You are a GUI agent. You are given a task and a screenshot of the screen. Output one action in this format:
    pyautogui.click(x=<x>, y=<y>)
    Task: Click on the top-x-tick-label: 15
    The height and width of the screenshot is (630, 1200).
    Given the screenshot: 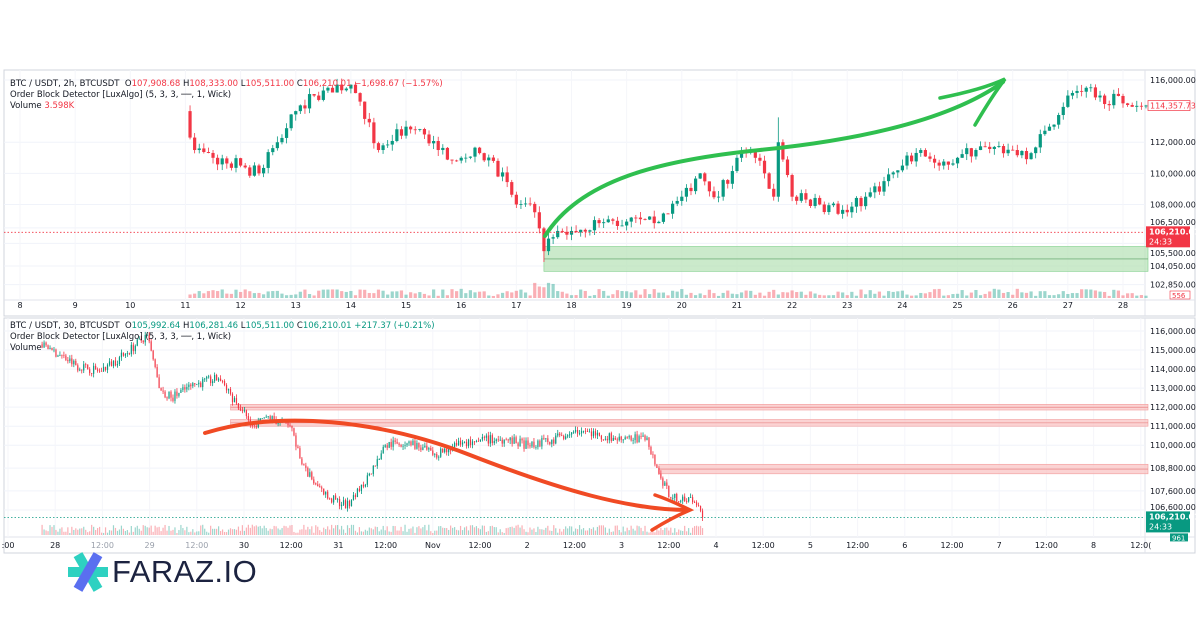 What is the action you would take?
    pyautogui.click(x=406, y=305)
    